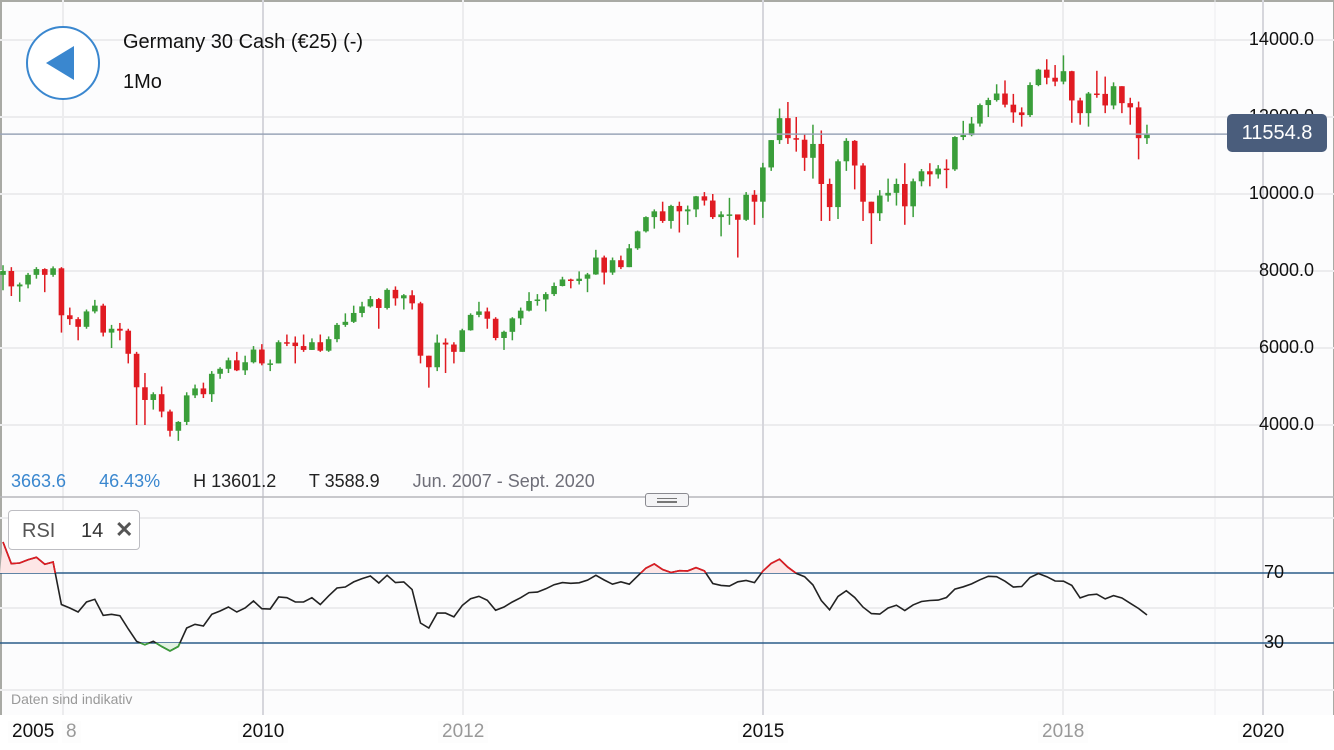 The width and height of the screenshot is (1334, 750). Describe the element at coordinates (39, 481) in the screenshot. I see `stat-value: 3663.6` at that location.